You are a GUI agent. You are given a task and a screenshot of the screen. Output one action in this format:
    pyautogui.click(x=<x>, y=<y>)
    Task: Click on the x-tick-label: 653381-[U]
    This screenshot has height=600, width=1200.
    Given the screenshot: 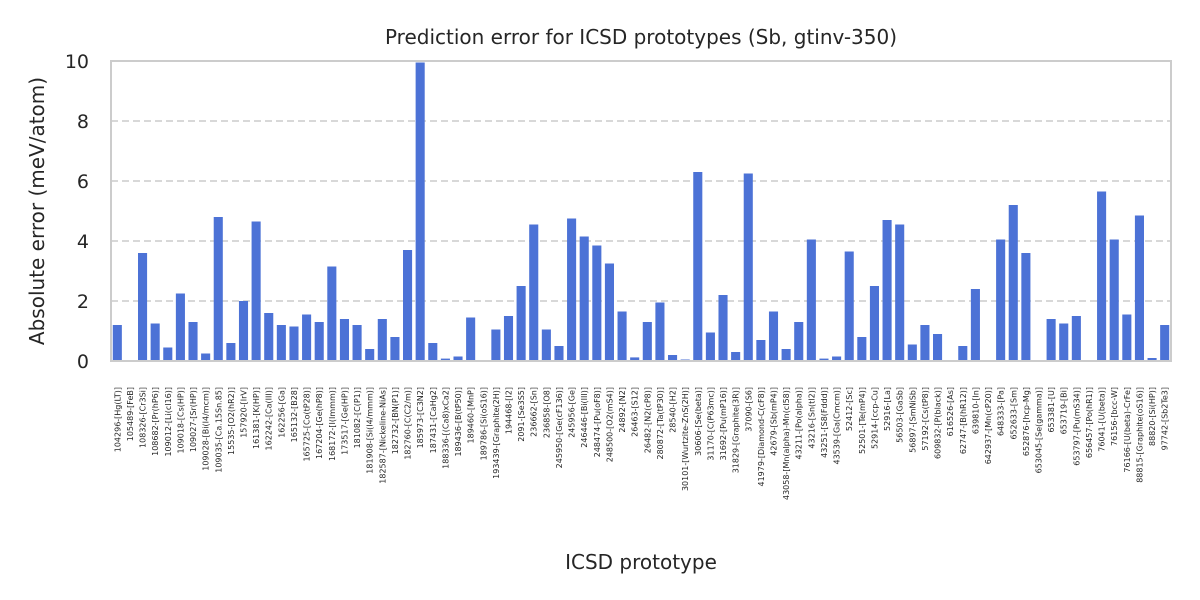 What is the action you would take?
    pyautogui.click(x=1051, y=410)
    